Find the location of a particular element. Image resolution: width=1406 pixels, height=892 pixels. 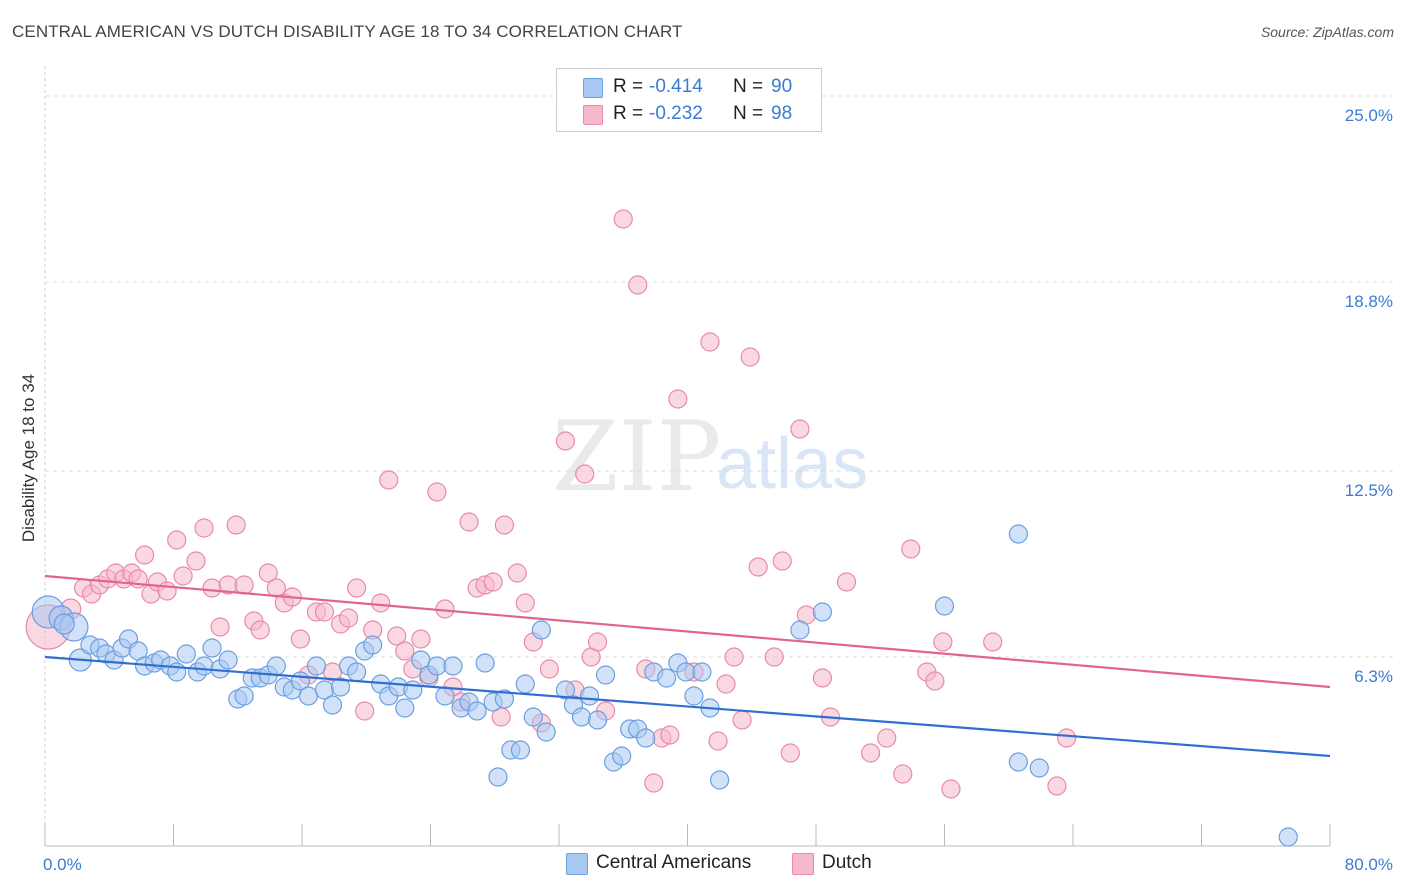

legend-n-value: 98 is located at coordinates (782, 113).